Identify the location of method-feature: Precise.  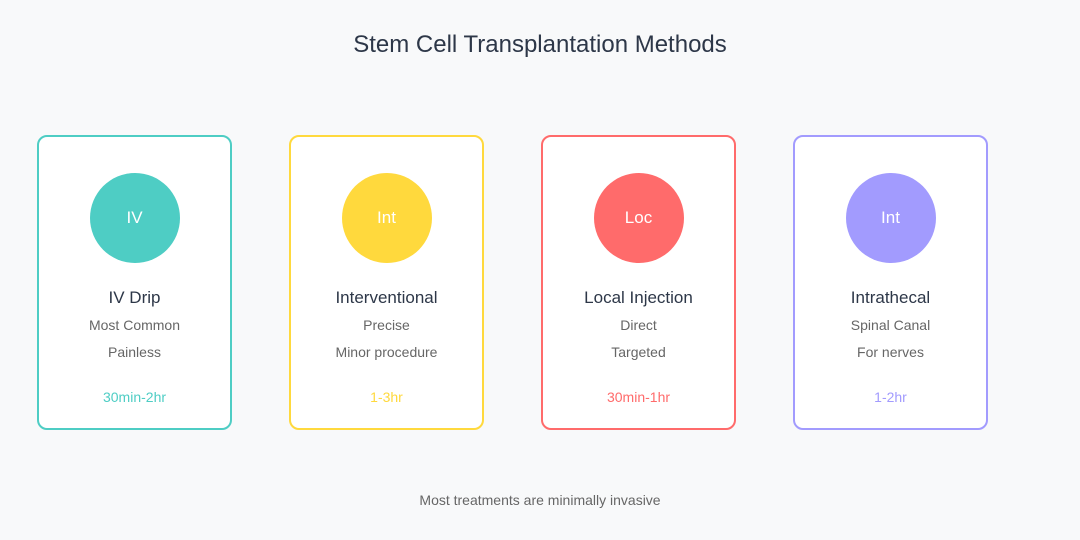
(386, 325).